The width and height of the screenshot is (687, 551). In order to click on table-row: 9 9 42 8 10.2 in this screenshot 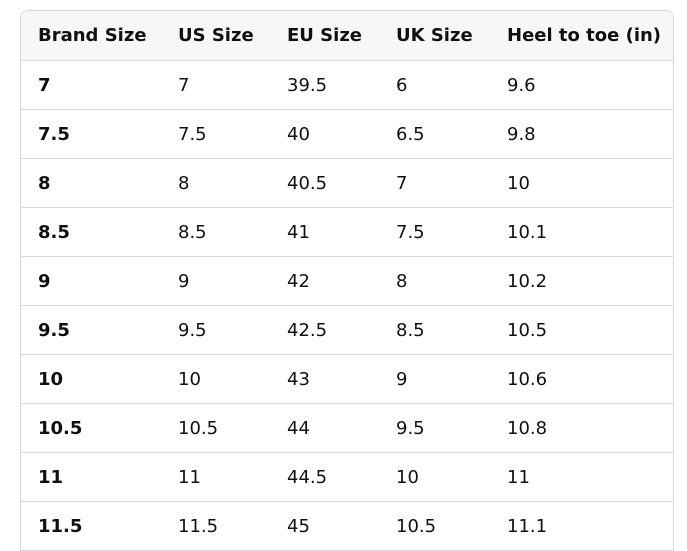, I will do `click(347, 281)`.